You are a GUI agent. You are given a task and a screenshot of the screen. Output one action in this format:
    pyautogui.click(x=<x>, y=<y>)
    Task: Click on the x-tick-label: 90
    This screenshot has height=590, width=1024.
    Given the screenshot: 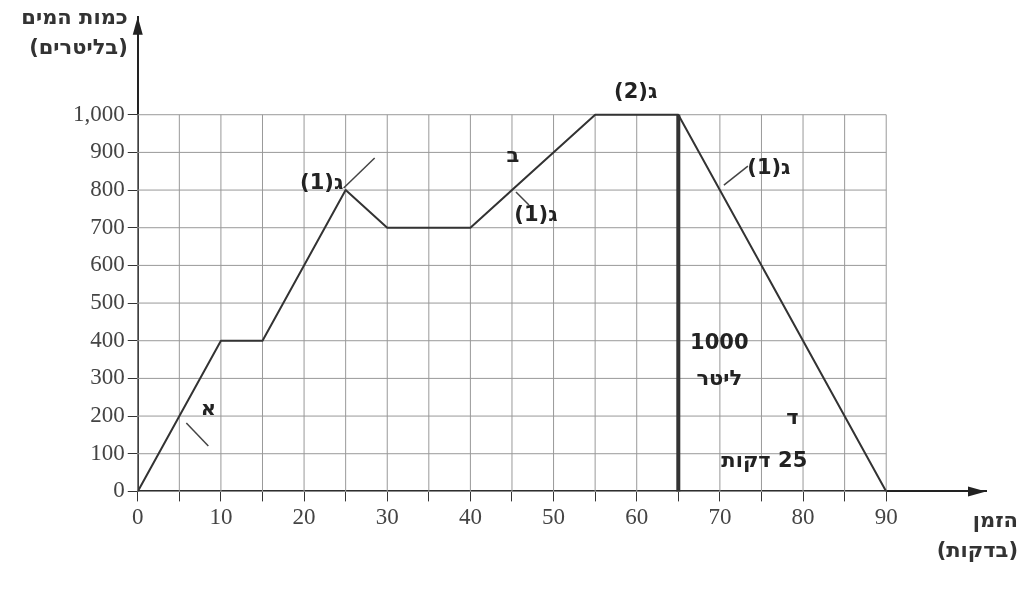 What is the action you would take?
    pyautogui.click(x=886, y=517)
    